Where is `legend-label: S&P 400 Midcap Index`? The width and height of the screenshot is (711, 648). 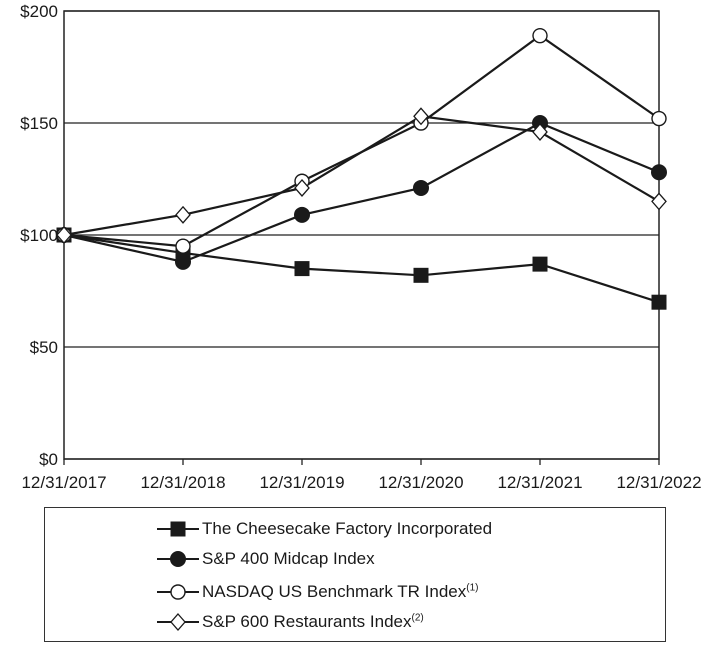
legend-label: S&P 400 Midcap Index is located at coordinates (288, 558).